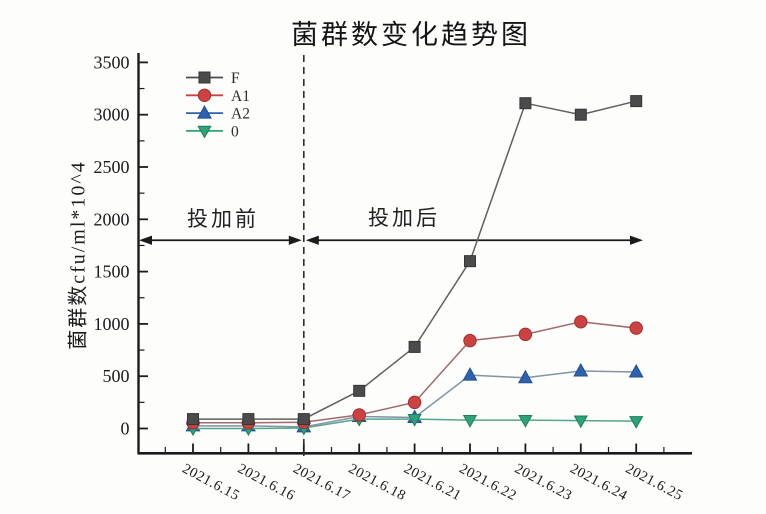 Image resolution: width=766 pixels, height=514 pixels. What do you see at coordinates (112, 62) in the screenshot?
I see `y-tick-label: 3500` at bounding box center [112, 62].